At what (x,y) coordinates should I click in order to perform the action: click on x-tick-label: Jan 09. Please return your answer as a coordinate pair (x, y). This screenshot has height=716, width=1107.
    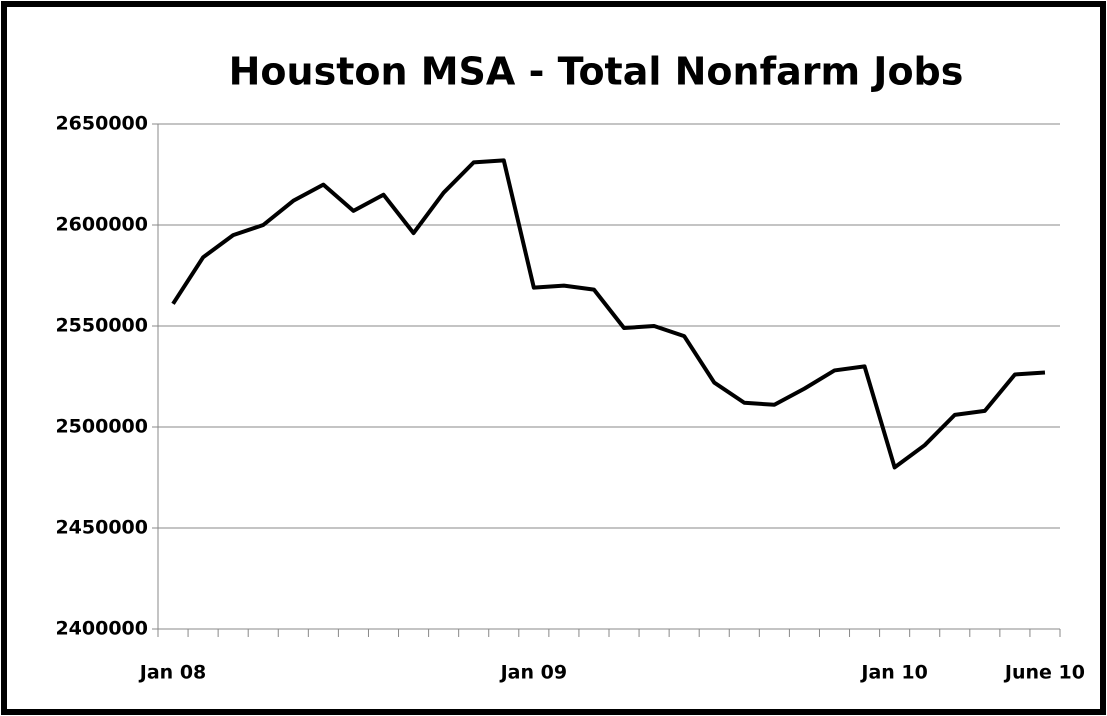
    Looking at the image, I should click on (533, 673).